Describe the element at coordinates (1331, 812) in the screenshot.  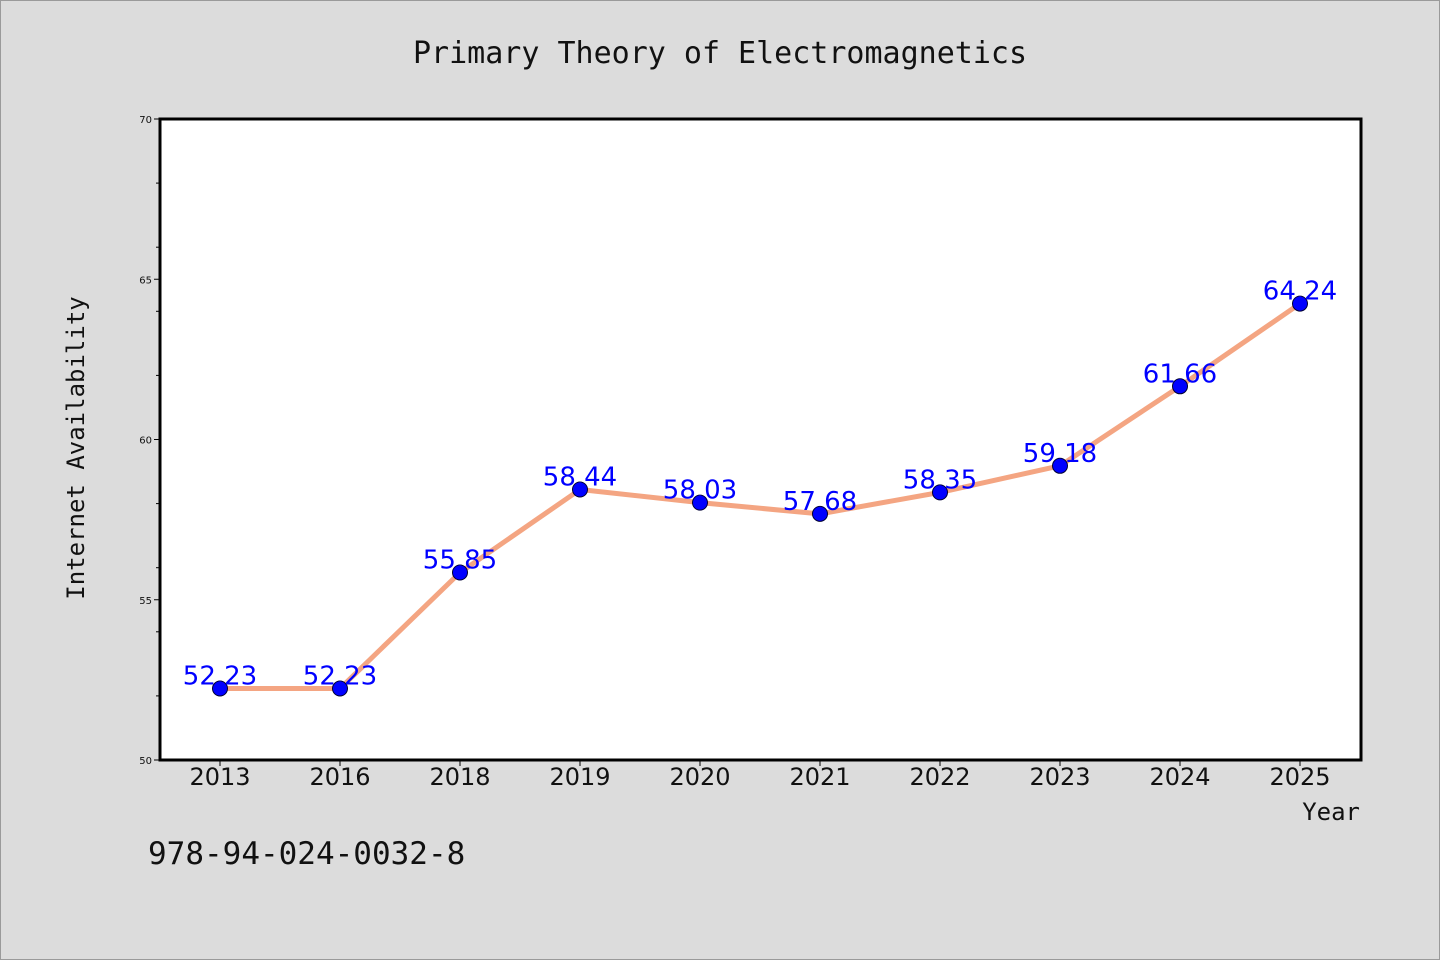
I see `x-axis-label: Year` at that location.